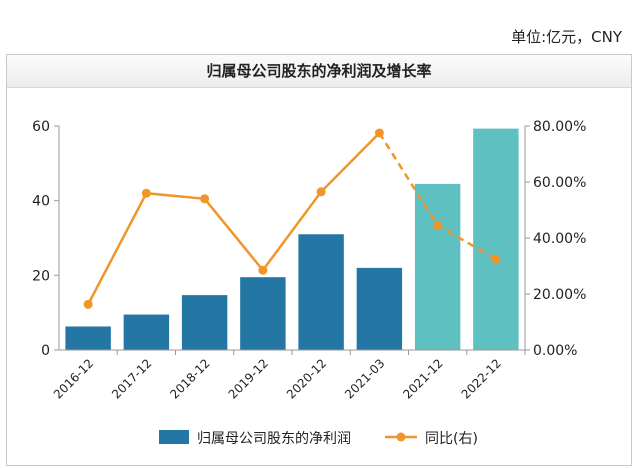 Image resolution: width=640 pixels, height=468 pixels. What do you see at coordinates (189, 378) in the screenshot?
I see `x-tick-label: 2018-12` at bounding box center [189, 378].